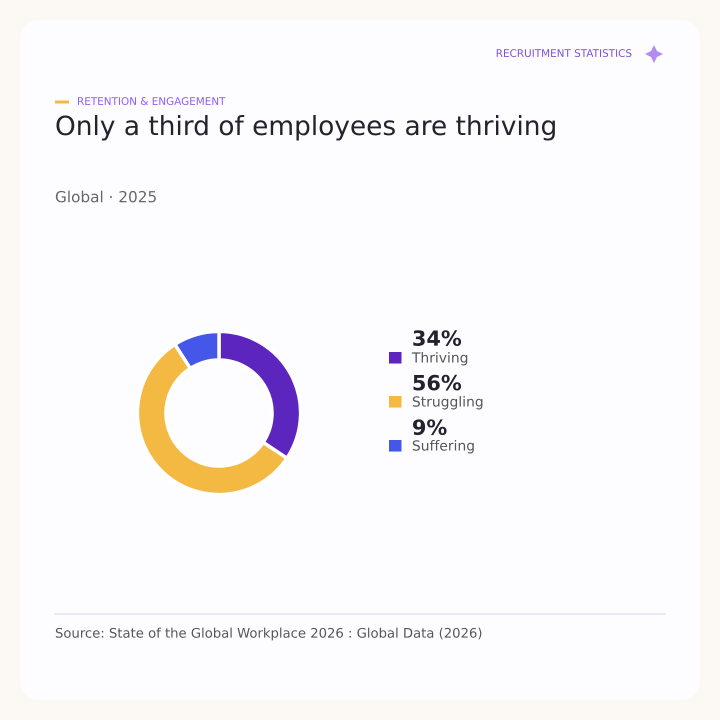 The width and height of the screenshot is (720, 720). What do you see at coordinates (437, 338) in the screenshot?
I see `data-label: 34%` at bounding box center [437, 338].